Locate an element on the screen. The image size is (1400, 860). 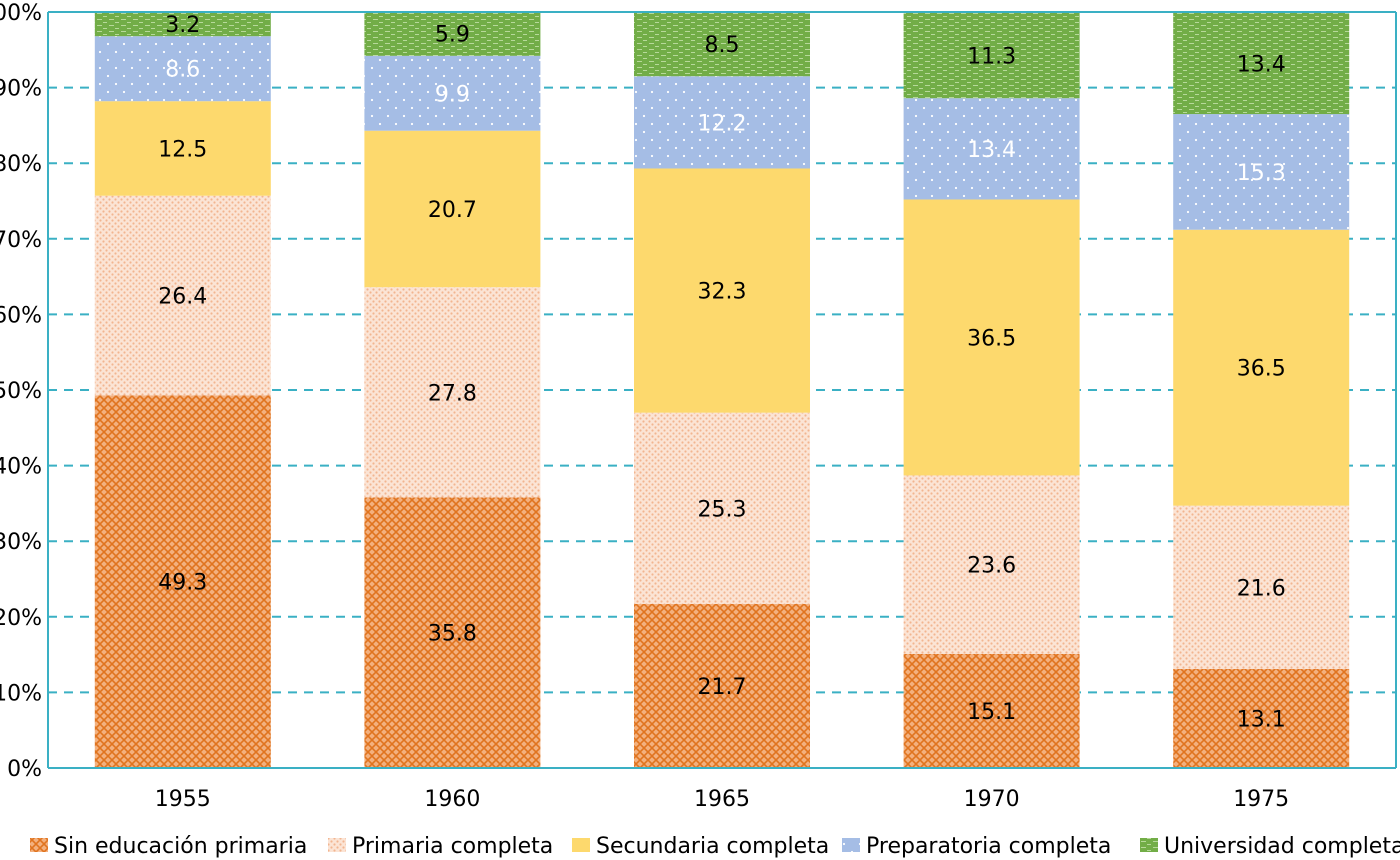
y-tick-label: 80% is located at coordinates (21, 164).